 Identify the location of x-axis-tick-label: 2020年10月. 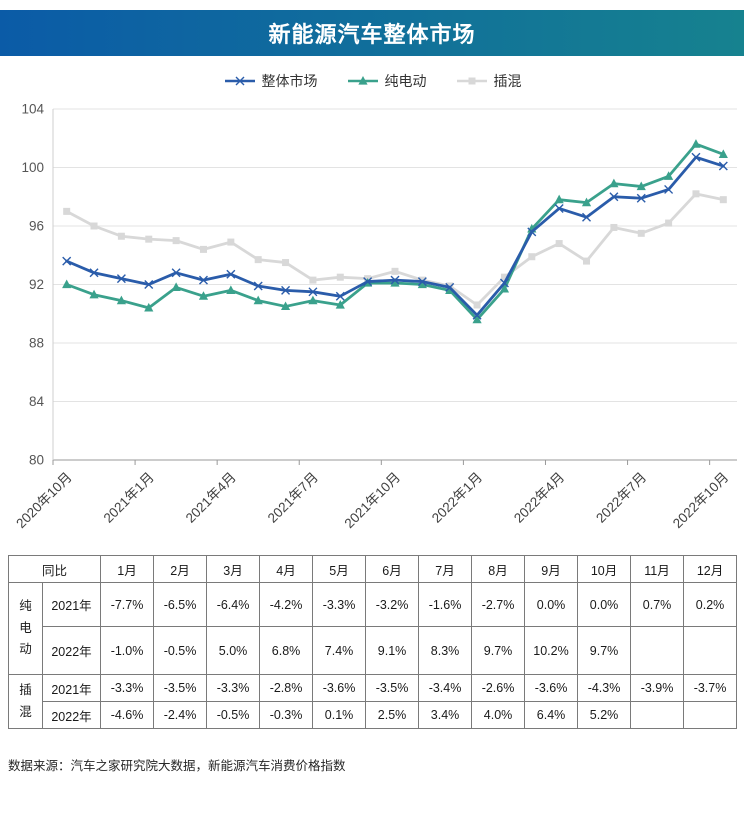
(44, 501).